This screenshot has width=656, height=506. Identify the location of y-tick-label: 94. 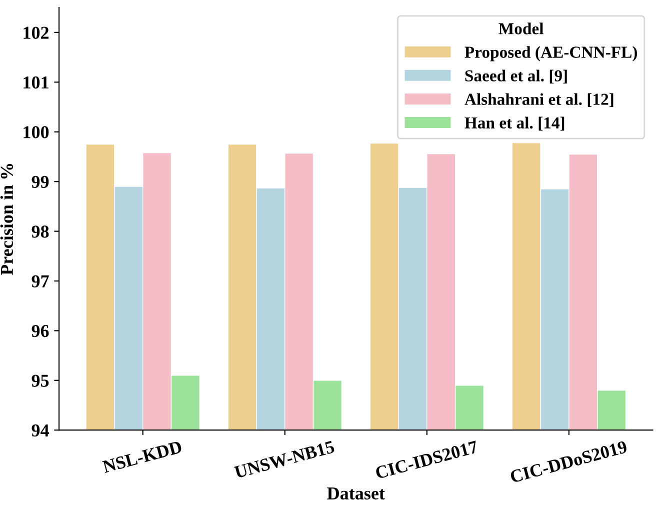
(40, 430).